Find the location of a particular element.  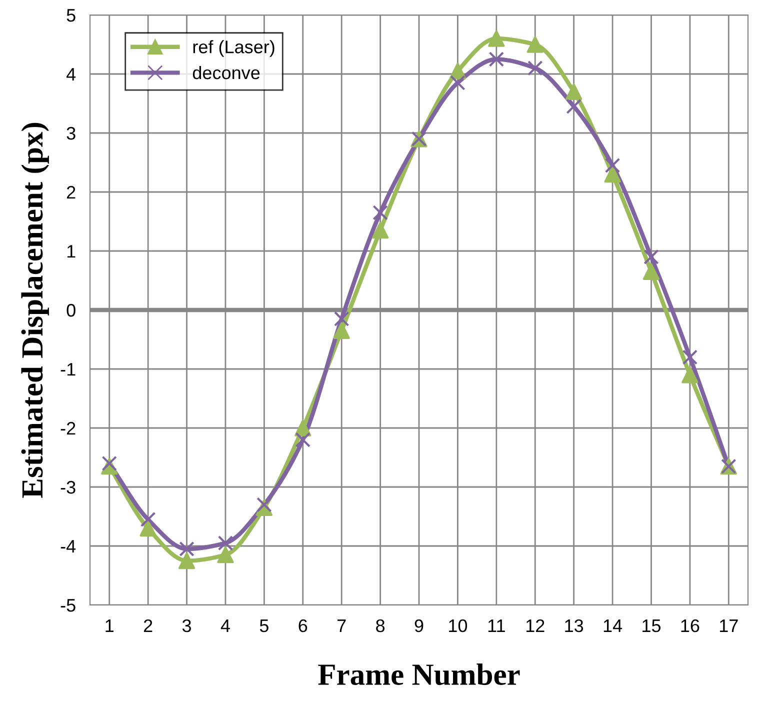

y-tick-label: 2 is located at coordinates (71, 192).